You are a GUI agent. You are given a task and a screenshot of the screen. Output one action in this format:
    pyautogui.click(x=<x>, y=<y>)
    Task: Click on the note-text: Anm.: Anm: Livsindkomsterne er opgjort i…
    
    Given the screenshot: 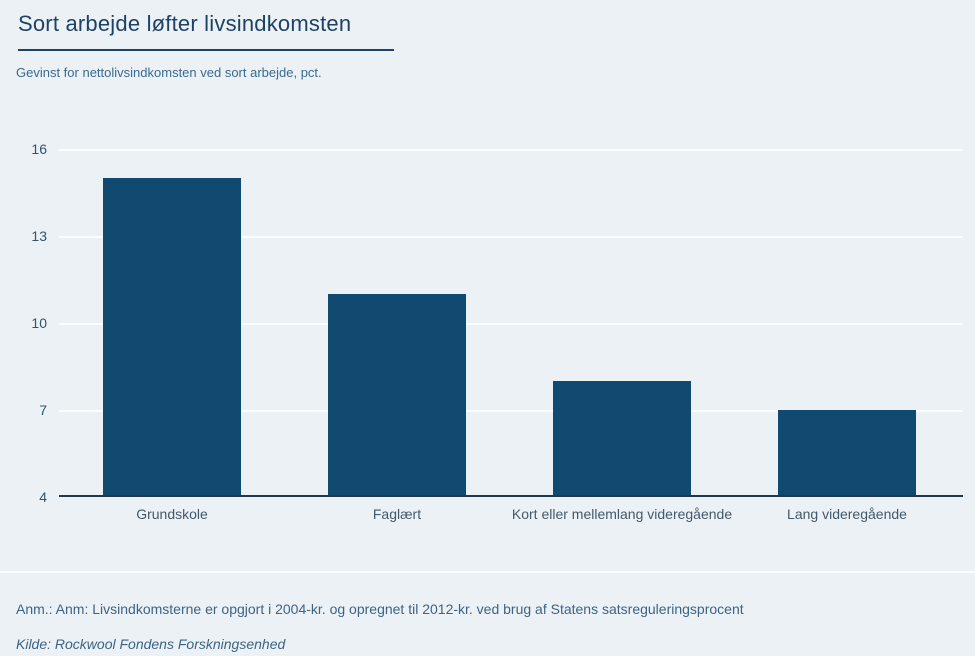 What is the action you would take?
    pyautogui.click(x=380, y=609)
    